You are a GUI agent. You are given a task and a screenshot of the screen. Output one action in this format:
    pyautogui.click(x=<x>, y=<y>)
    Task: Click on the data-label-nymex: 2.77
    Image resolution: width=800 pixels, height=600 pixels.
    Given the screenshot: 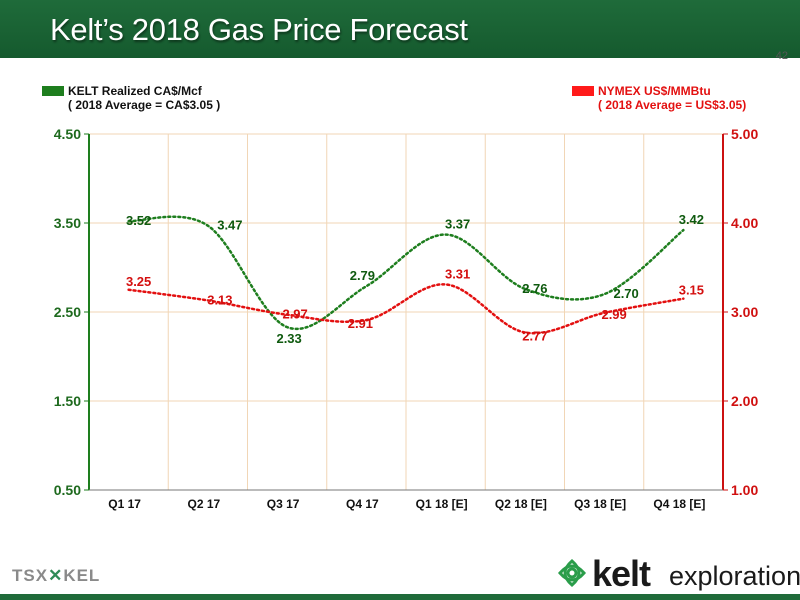 What is the action you would take?
    pyautogui.click(x=534, y=335)
    